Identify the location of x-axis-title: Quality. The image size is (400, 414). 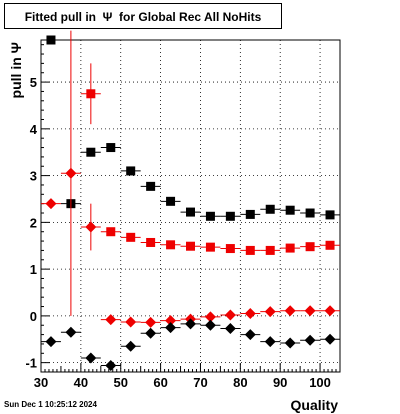
(315, 405).